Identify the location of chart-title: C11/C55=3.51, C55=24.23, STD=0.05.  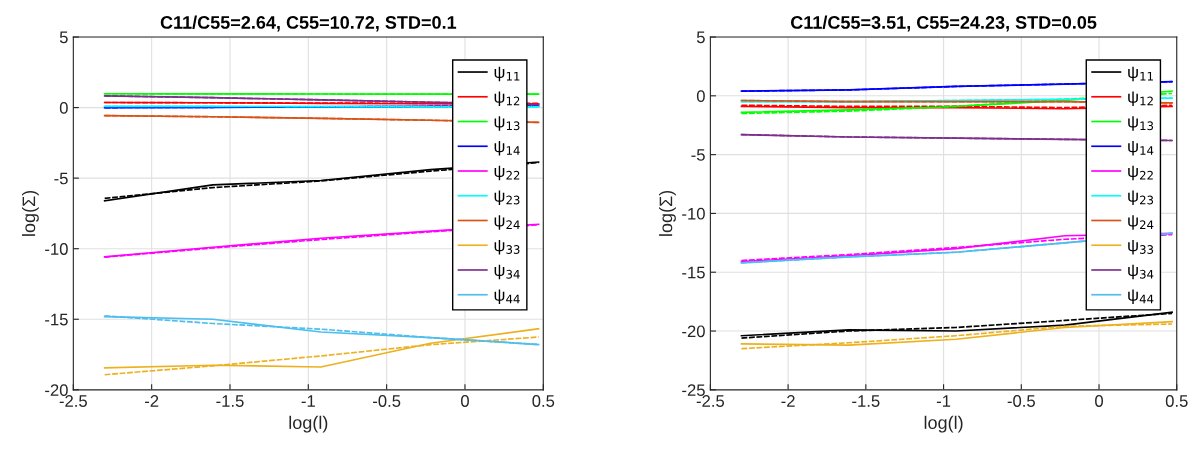
(943, 23).